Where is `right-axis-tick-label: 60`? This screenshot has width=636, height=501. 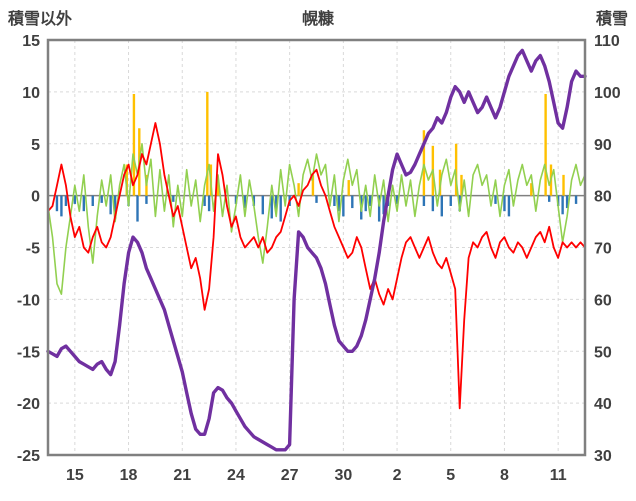 right-axis-tick-label: 60 is located at coordinates (603, 300).